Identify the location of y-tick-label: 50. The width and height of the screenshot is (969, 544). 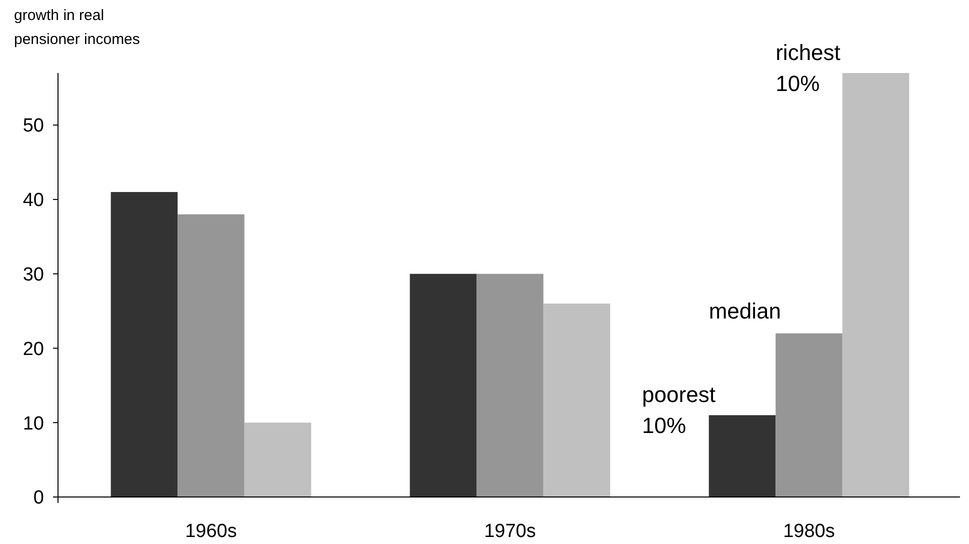
(33, 126).